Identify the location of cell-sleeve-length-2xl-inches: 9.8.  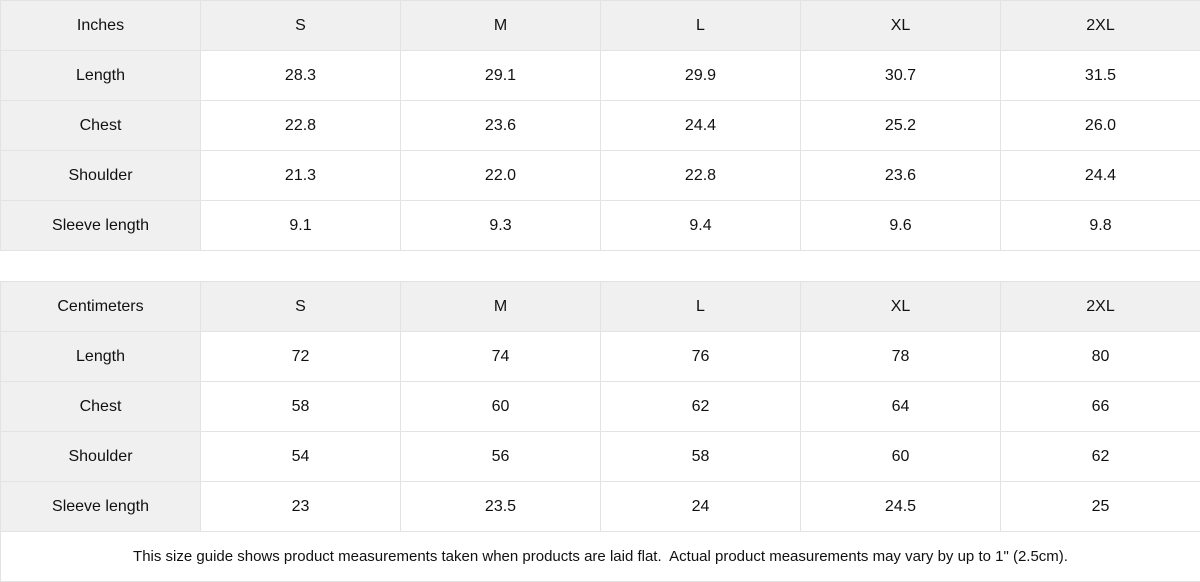
(1100, 226).